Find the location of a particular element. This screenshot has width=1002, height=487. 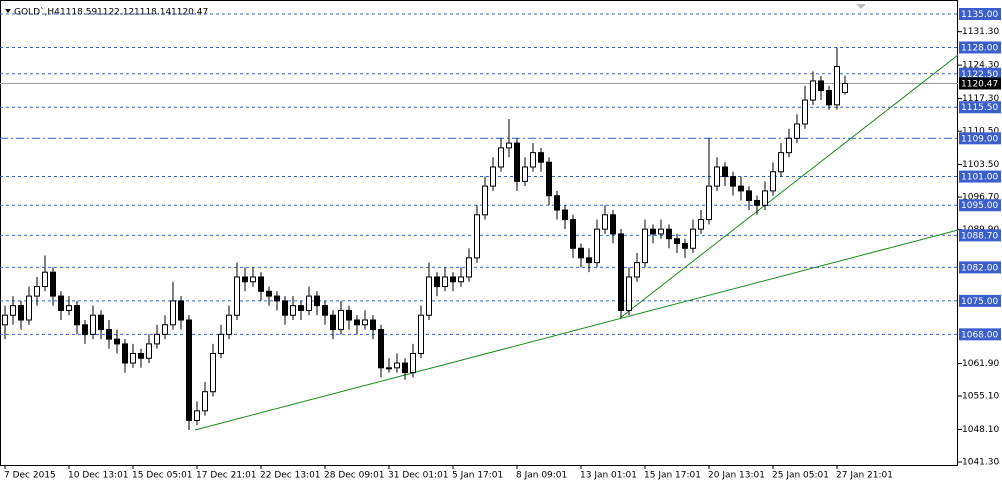

x-tick-label: 8 Jan 09:01 is located at coordinates (541, 476).